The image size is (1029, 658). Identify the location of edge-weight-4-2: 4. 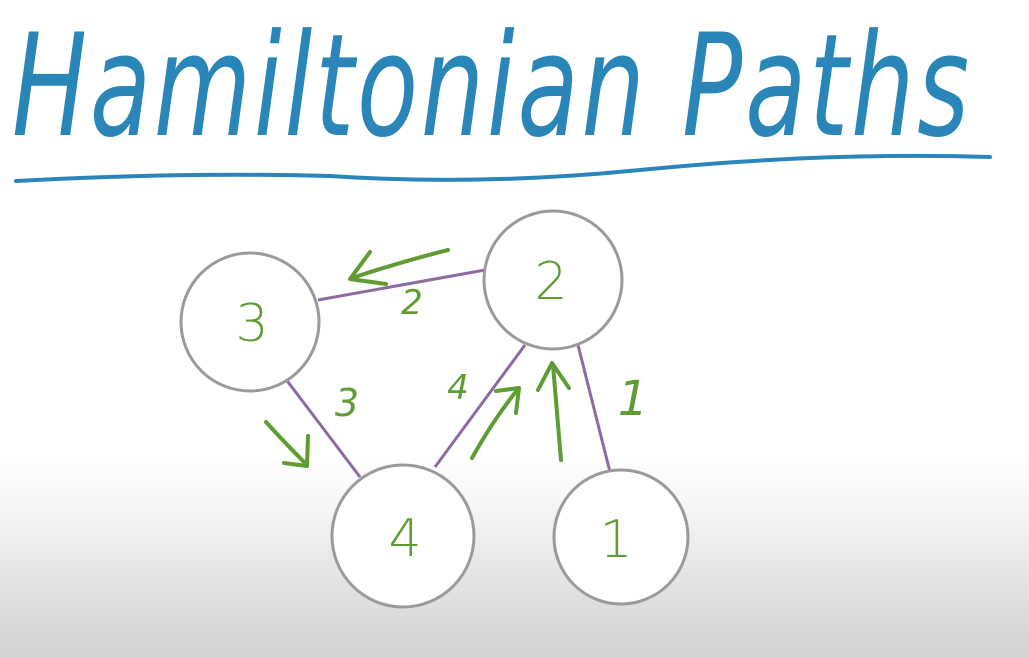
(458, 388).